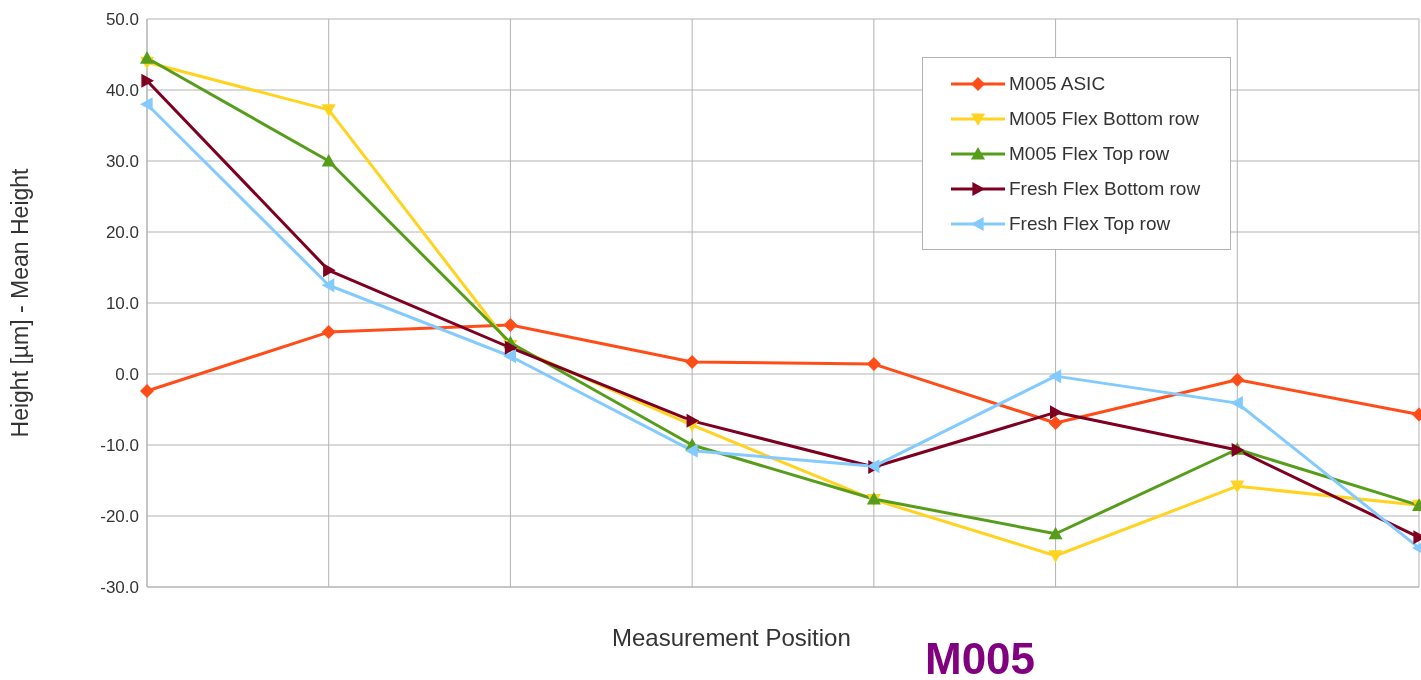 The image size is (1421, 680). I want to click on y-tick-label: 50.0, so click(122, 20).